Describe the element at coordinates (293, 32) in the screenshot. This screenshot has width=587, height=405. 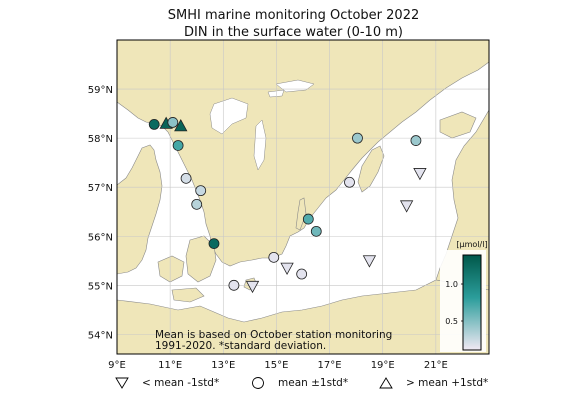
I see `map-subtitle: DIN in the surface water (0-10 m)` at that location.